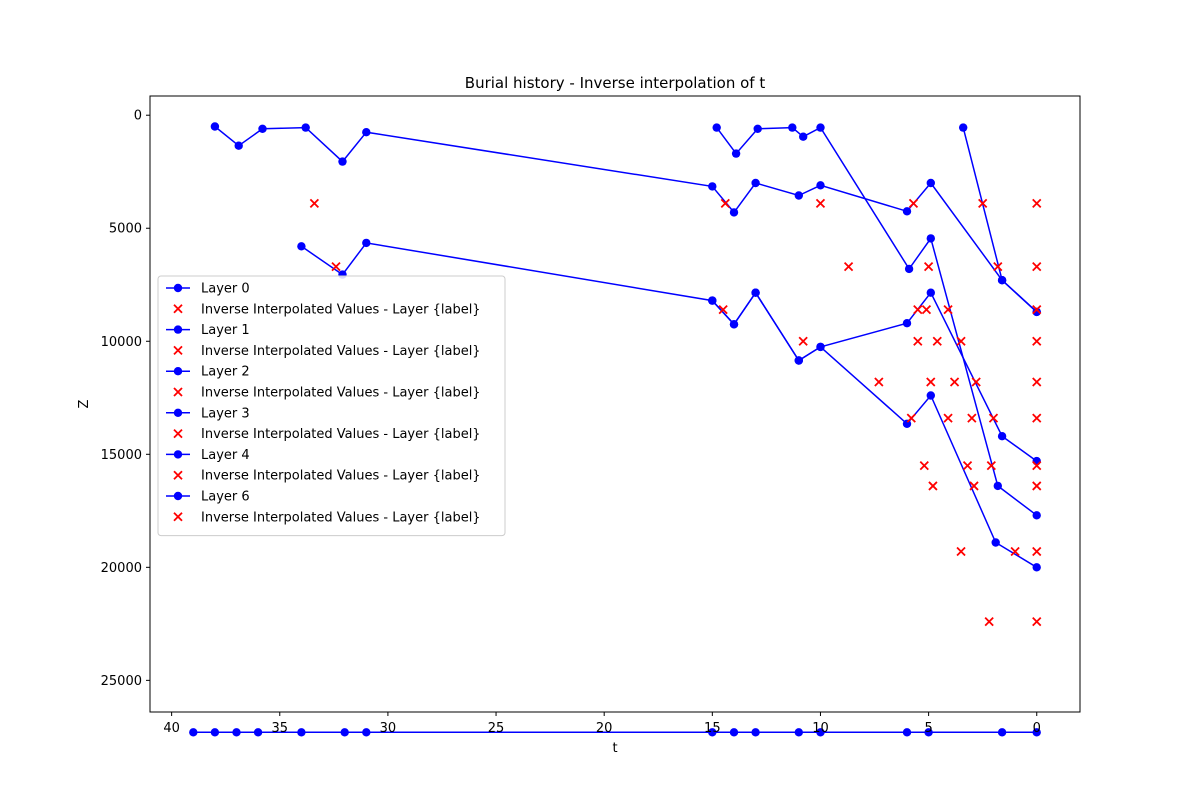  What do you see at coordinates (877, 321) in the screenshot?
I see `series-line` at bounding box center [877, 321].